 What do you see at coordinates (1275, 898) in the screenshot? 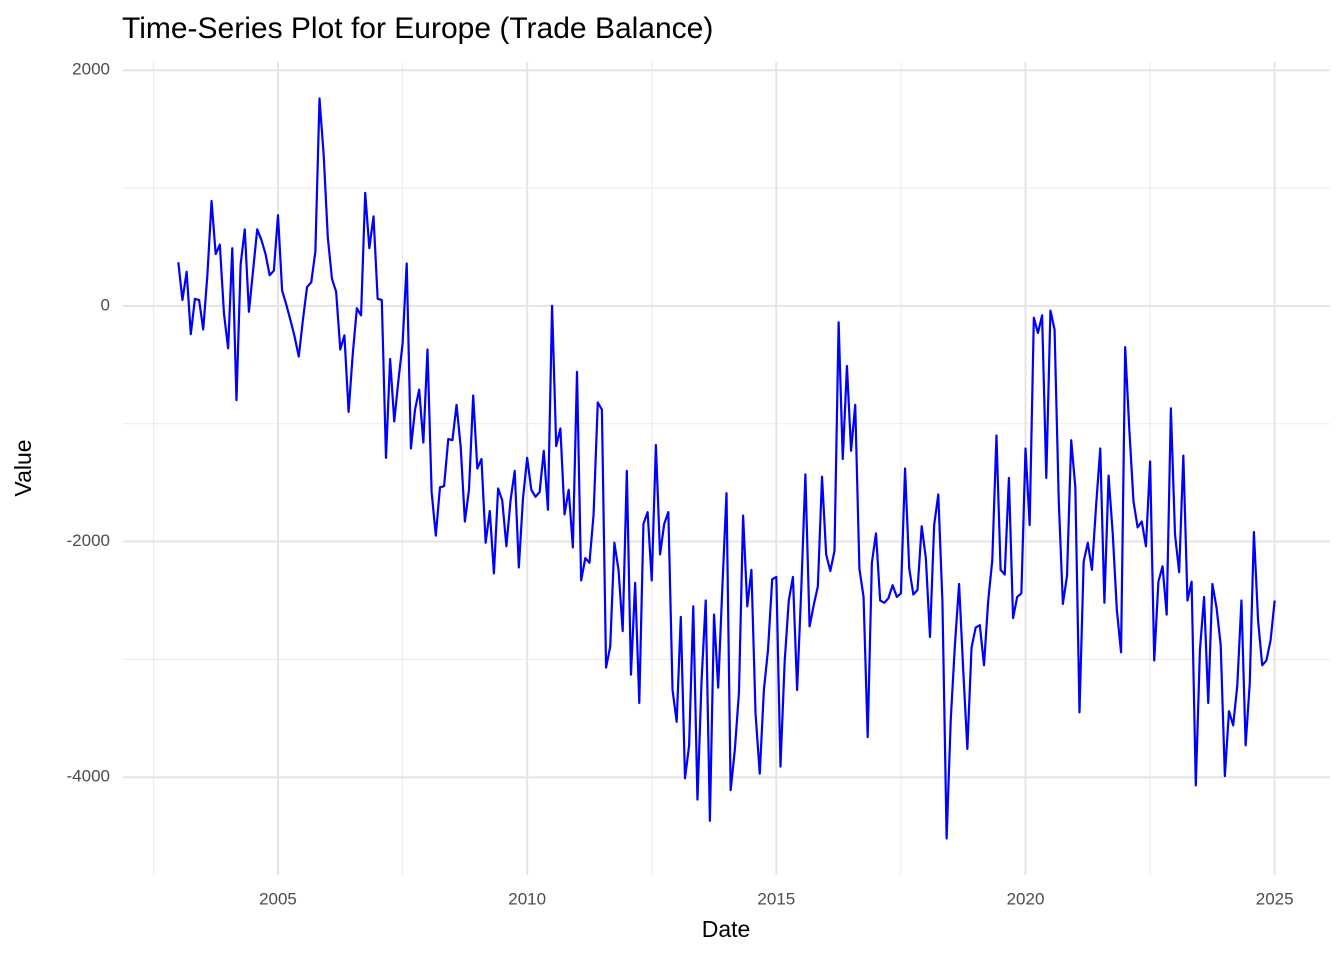
I see `x-tick-label: 2025` at bounding box center [1275, 898].